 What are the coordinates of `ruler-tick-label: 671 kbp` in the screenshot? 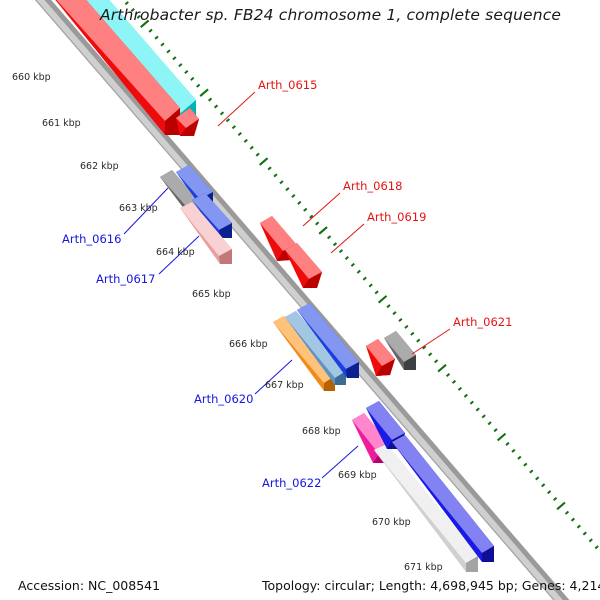 It's located at (423, 567).